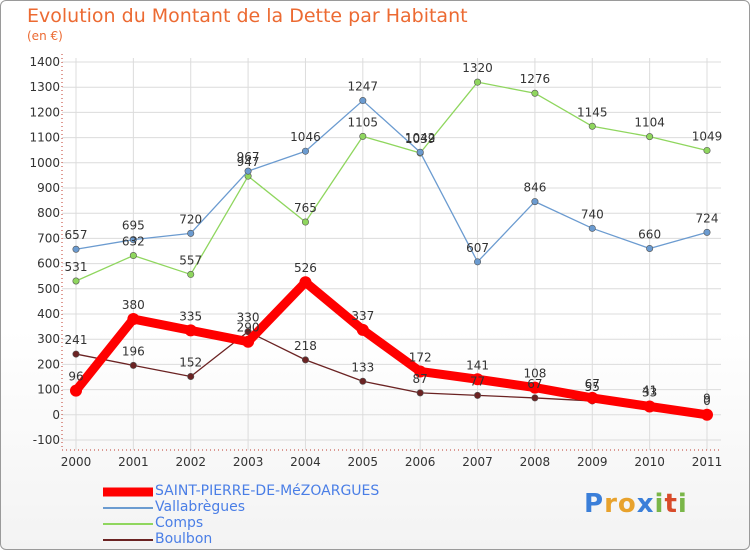 The image size is (750, 550). I want to click on data-label: 695, so click(133, 226).